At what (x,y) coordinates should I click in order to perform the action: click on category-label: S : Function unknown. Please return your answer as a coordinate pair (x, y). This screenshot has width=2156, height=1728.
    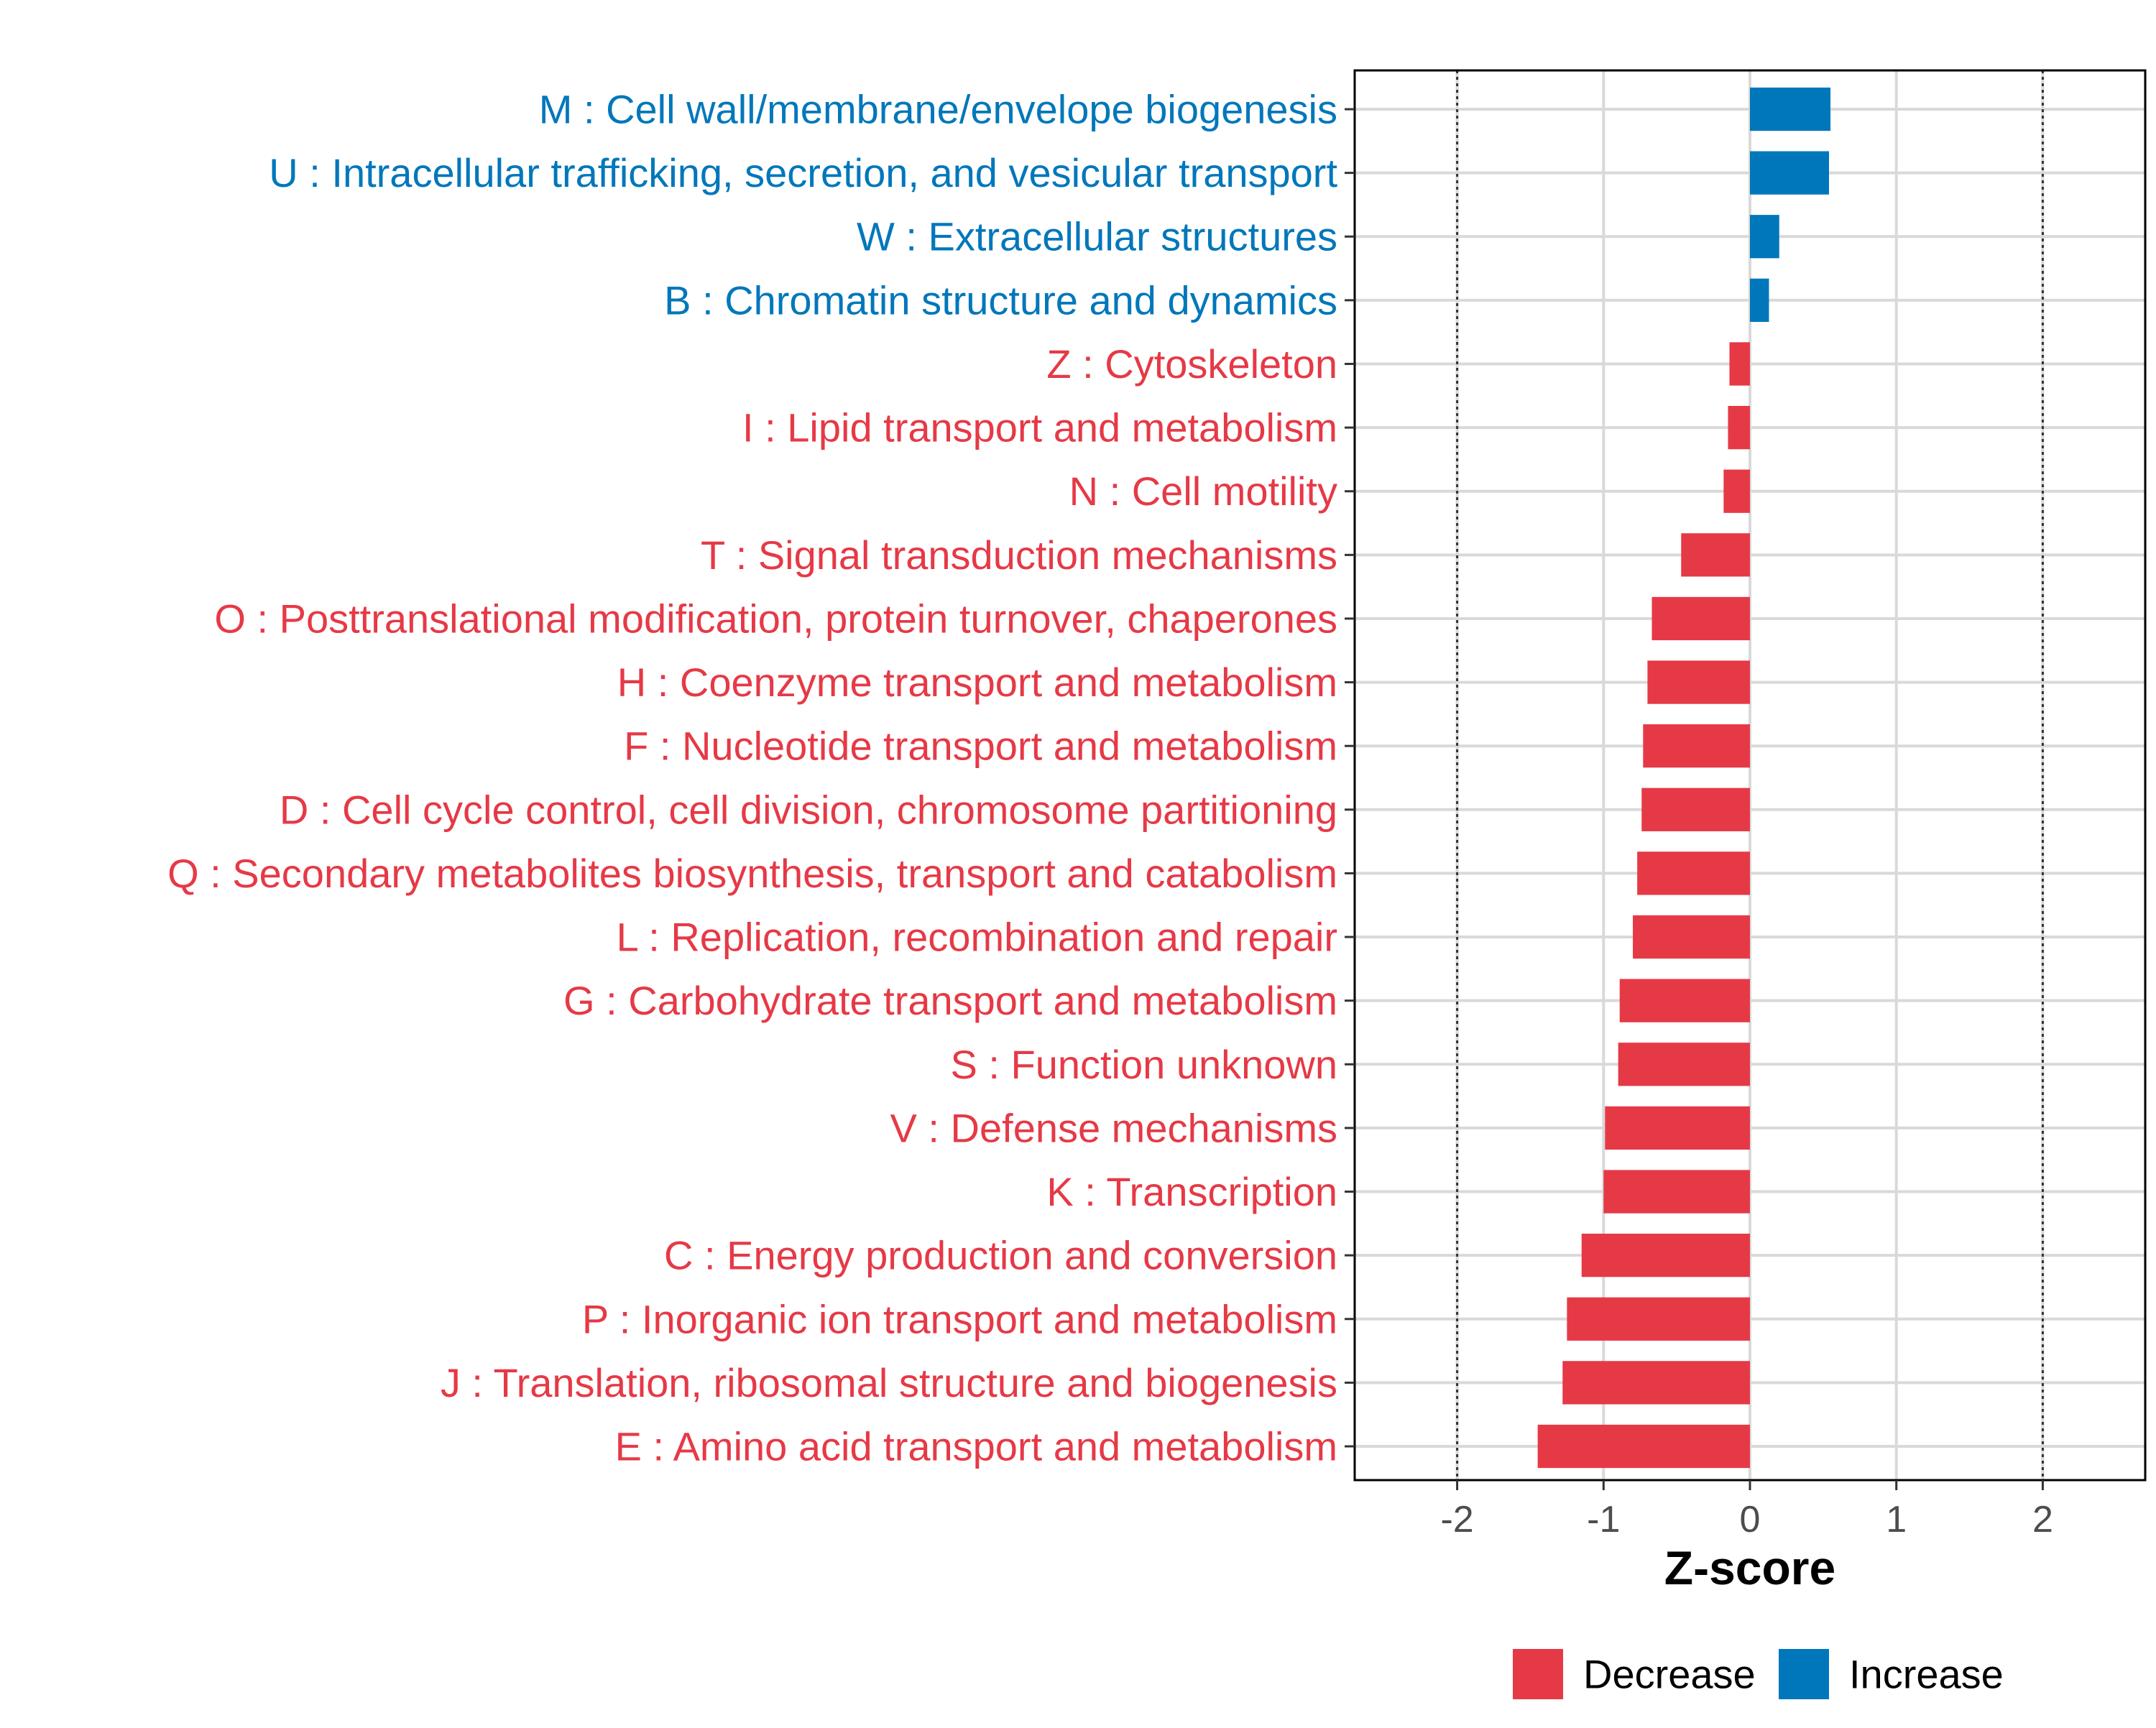
    Looking at the image, I should click on (1143, 1064).